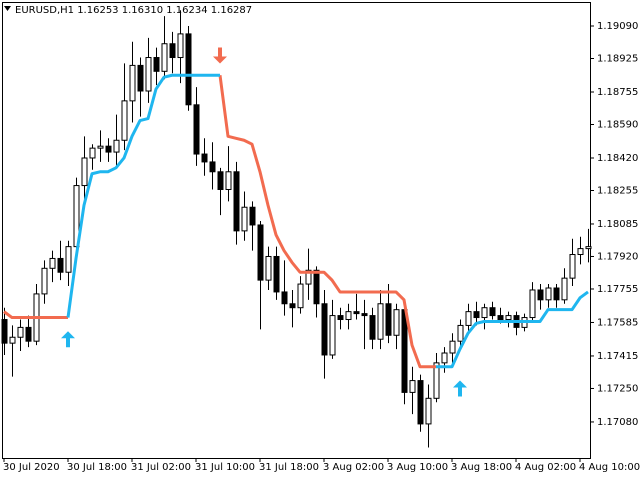 This screenshot has width=640, height=480. I want to click on x-tick-label: 31 Jul 10:00, so click(225, 467).